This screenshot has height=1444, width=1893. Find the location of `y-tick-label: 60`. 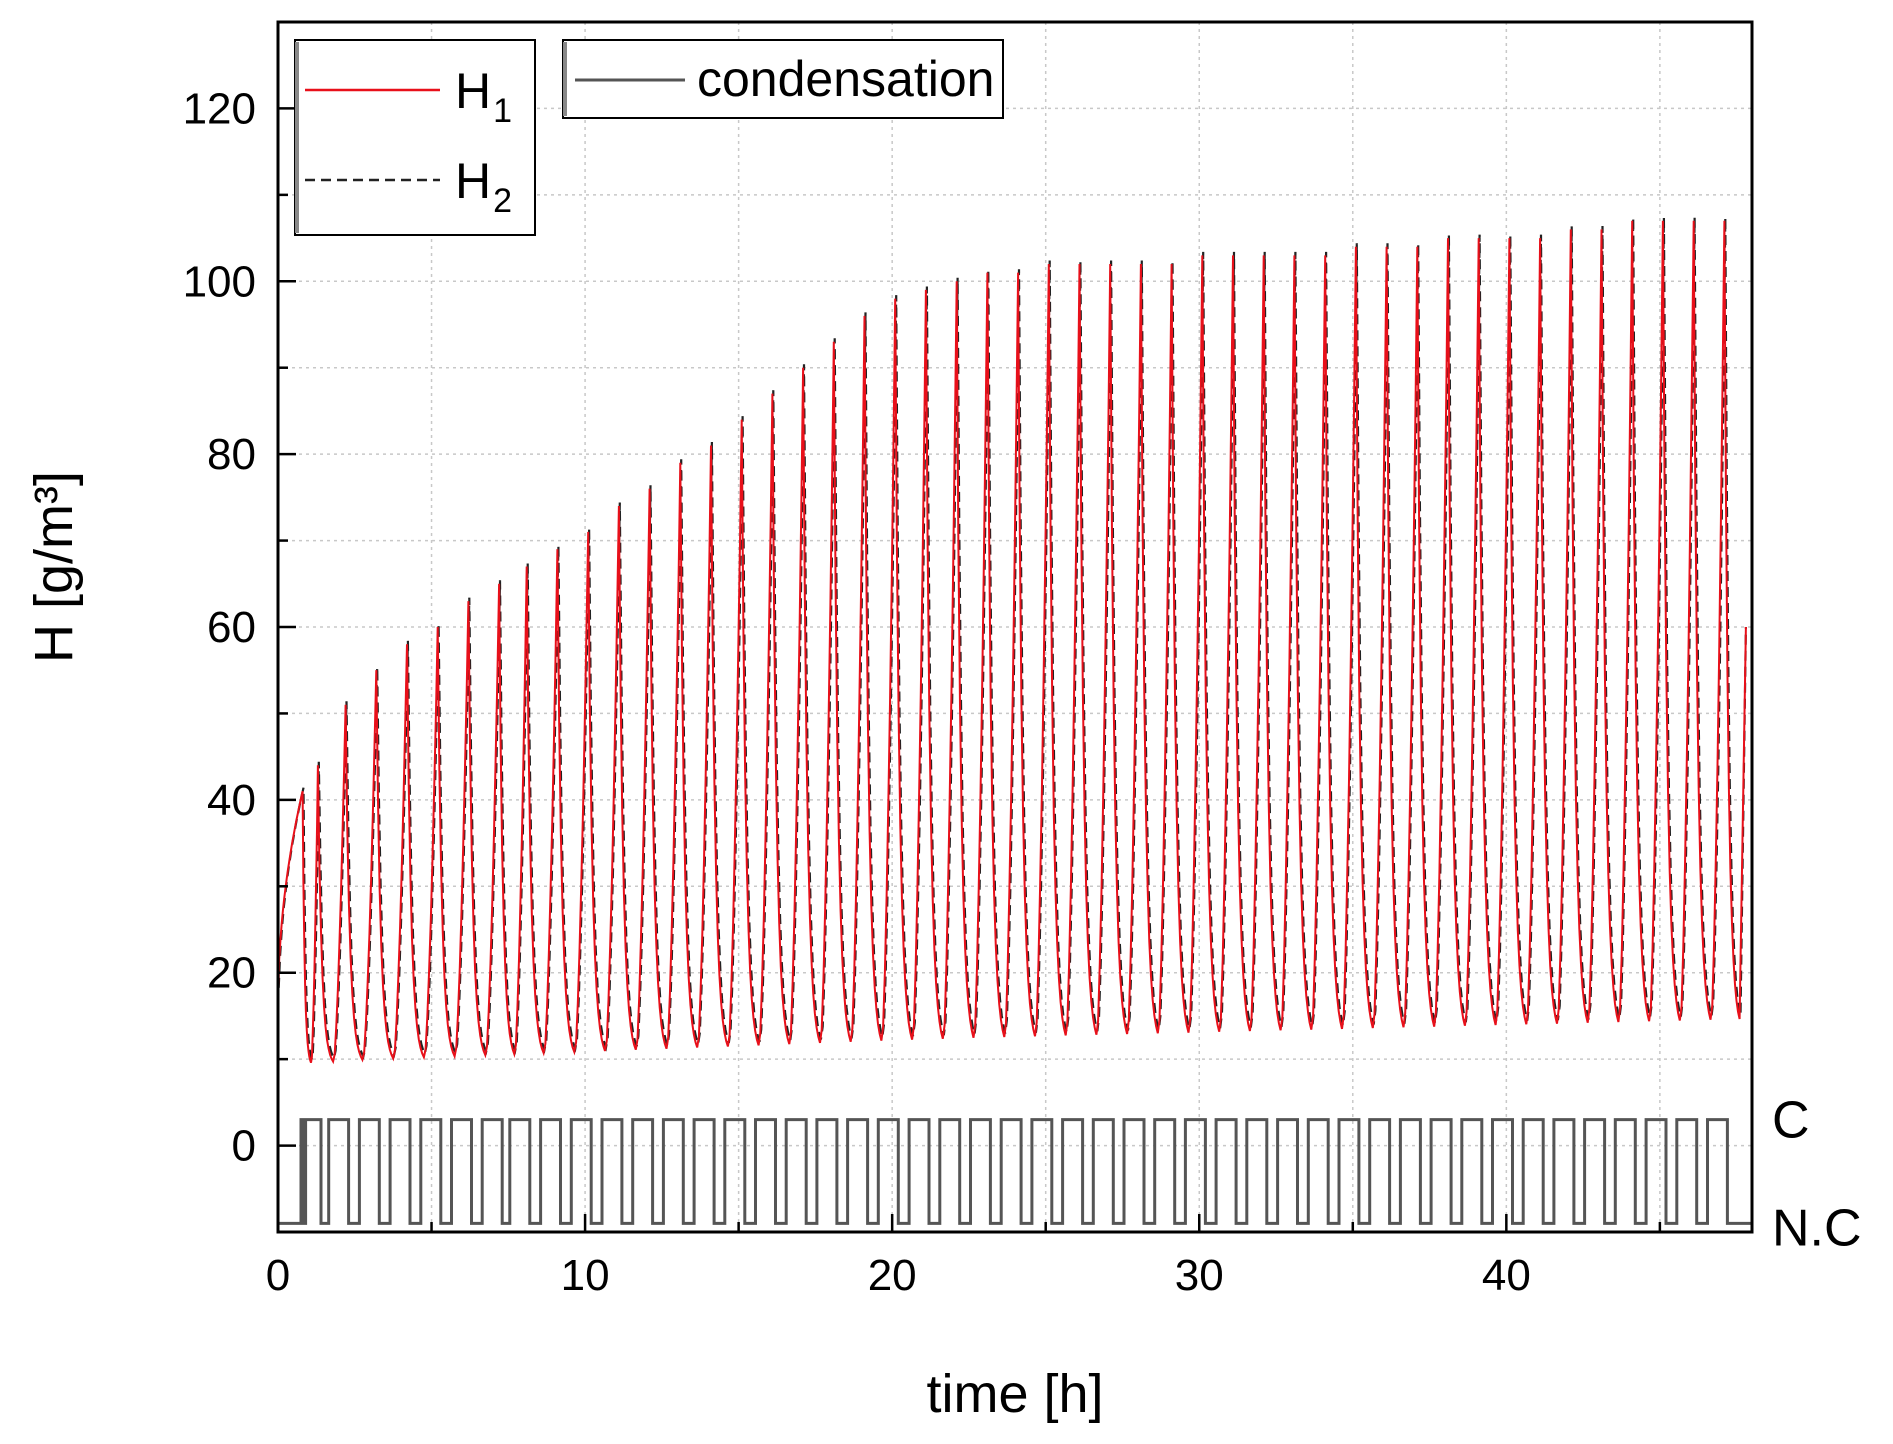

y-tick-label: 60 is located at coordinates (231, 627).